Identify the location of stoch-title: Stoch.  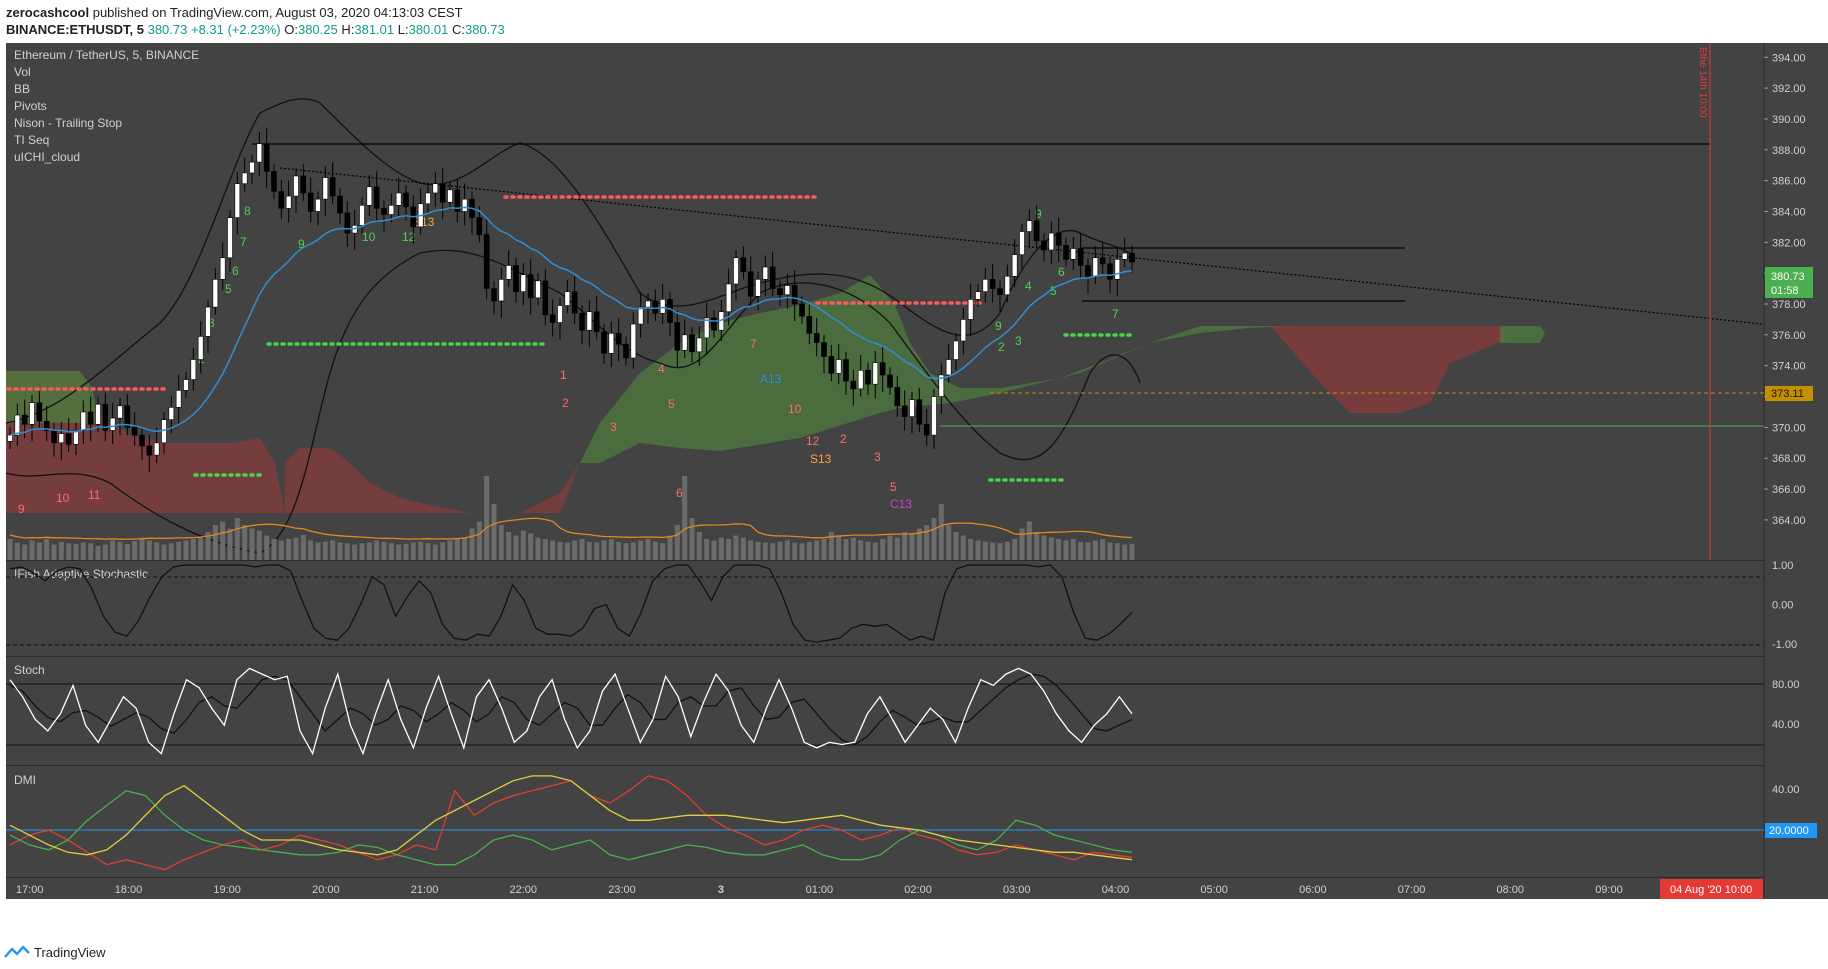
(29, 670).